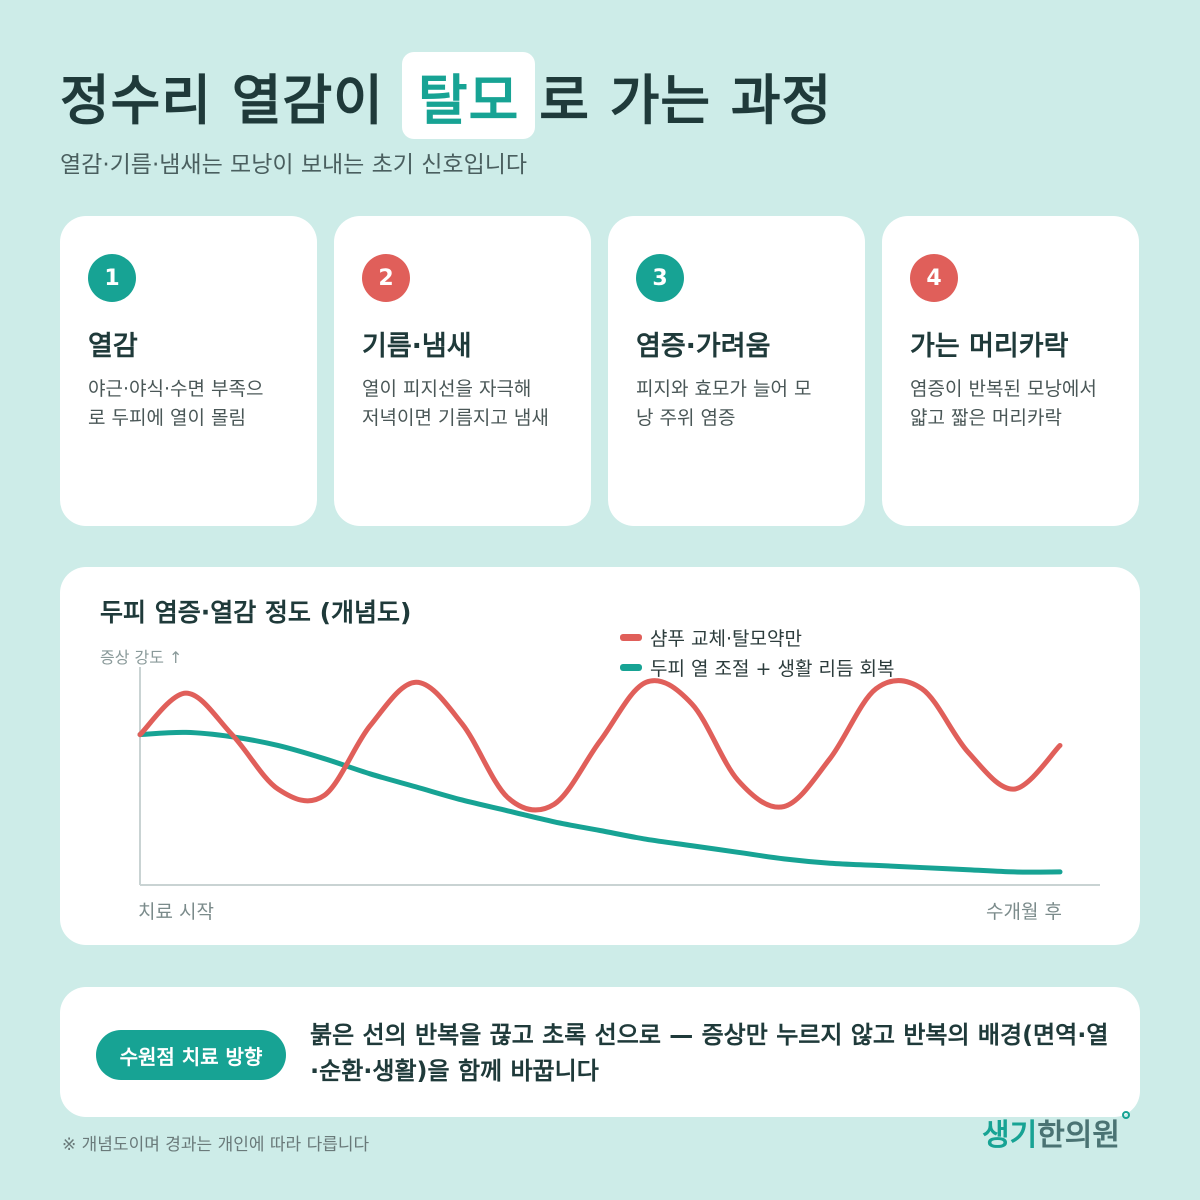 The height and width of the screenshot is (1200, 1200). What do you see at coordinates (468, 95) in the screenshot?
I see `title-highlight: 탈모` at bounding box center [468, 95].